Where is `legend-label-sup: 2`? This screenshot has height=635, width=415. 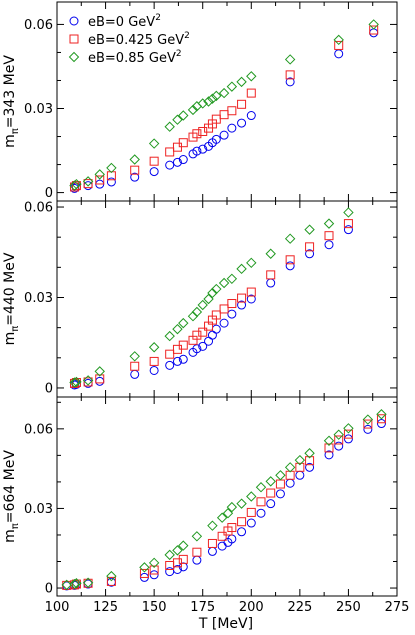 legend-label-sup: 2 is located at coordinates (187, 36).